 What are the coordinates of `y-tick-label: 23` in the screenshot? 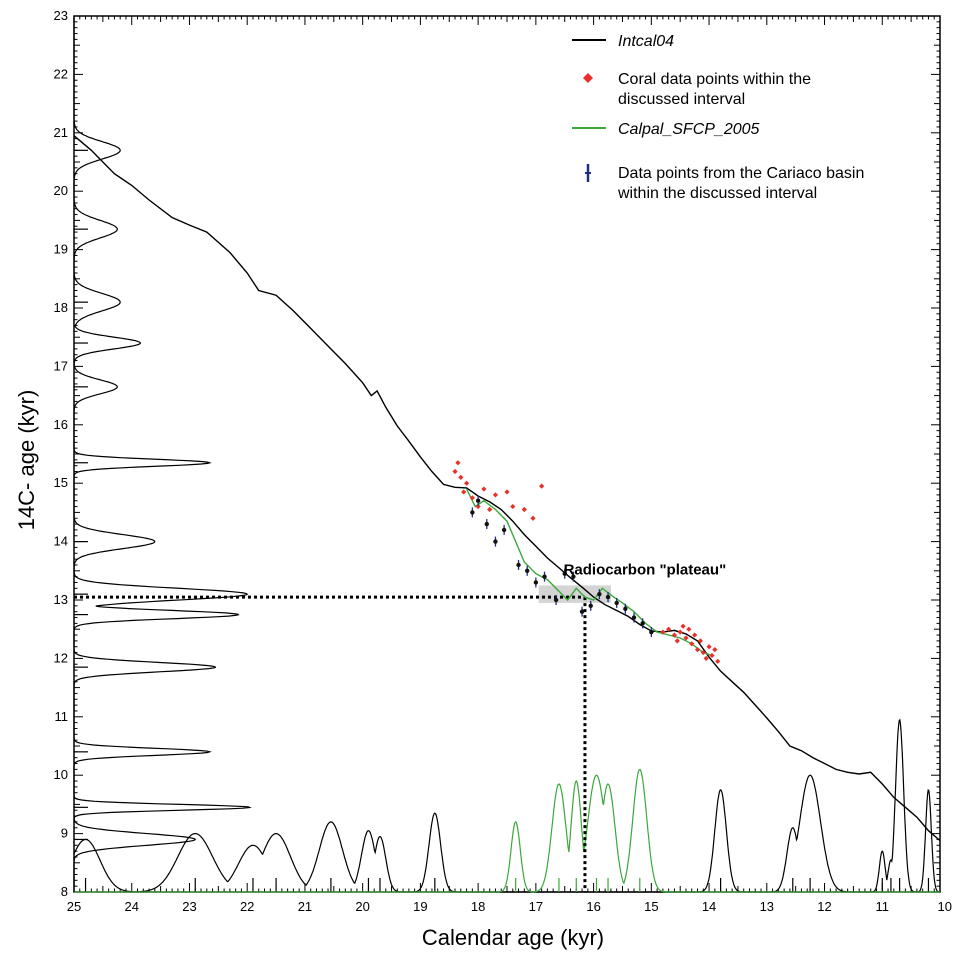 It's located at (61, 15).